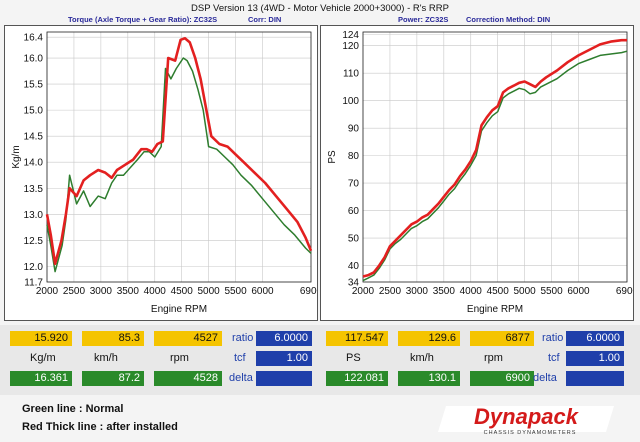  Describe the element at coordinates (34, 241) in the screenshot. I see `y-tick-label: 12.5` at that location.